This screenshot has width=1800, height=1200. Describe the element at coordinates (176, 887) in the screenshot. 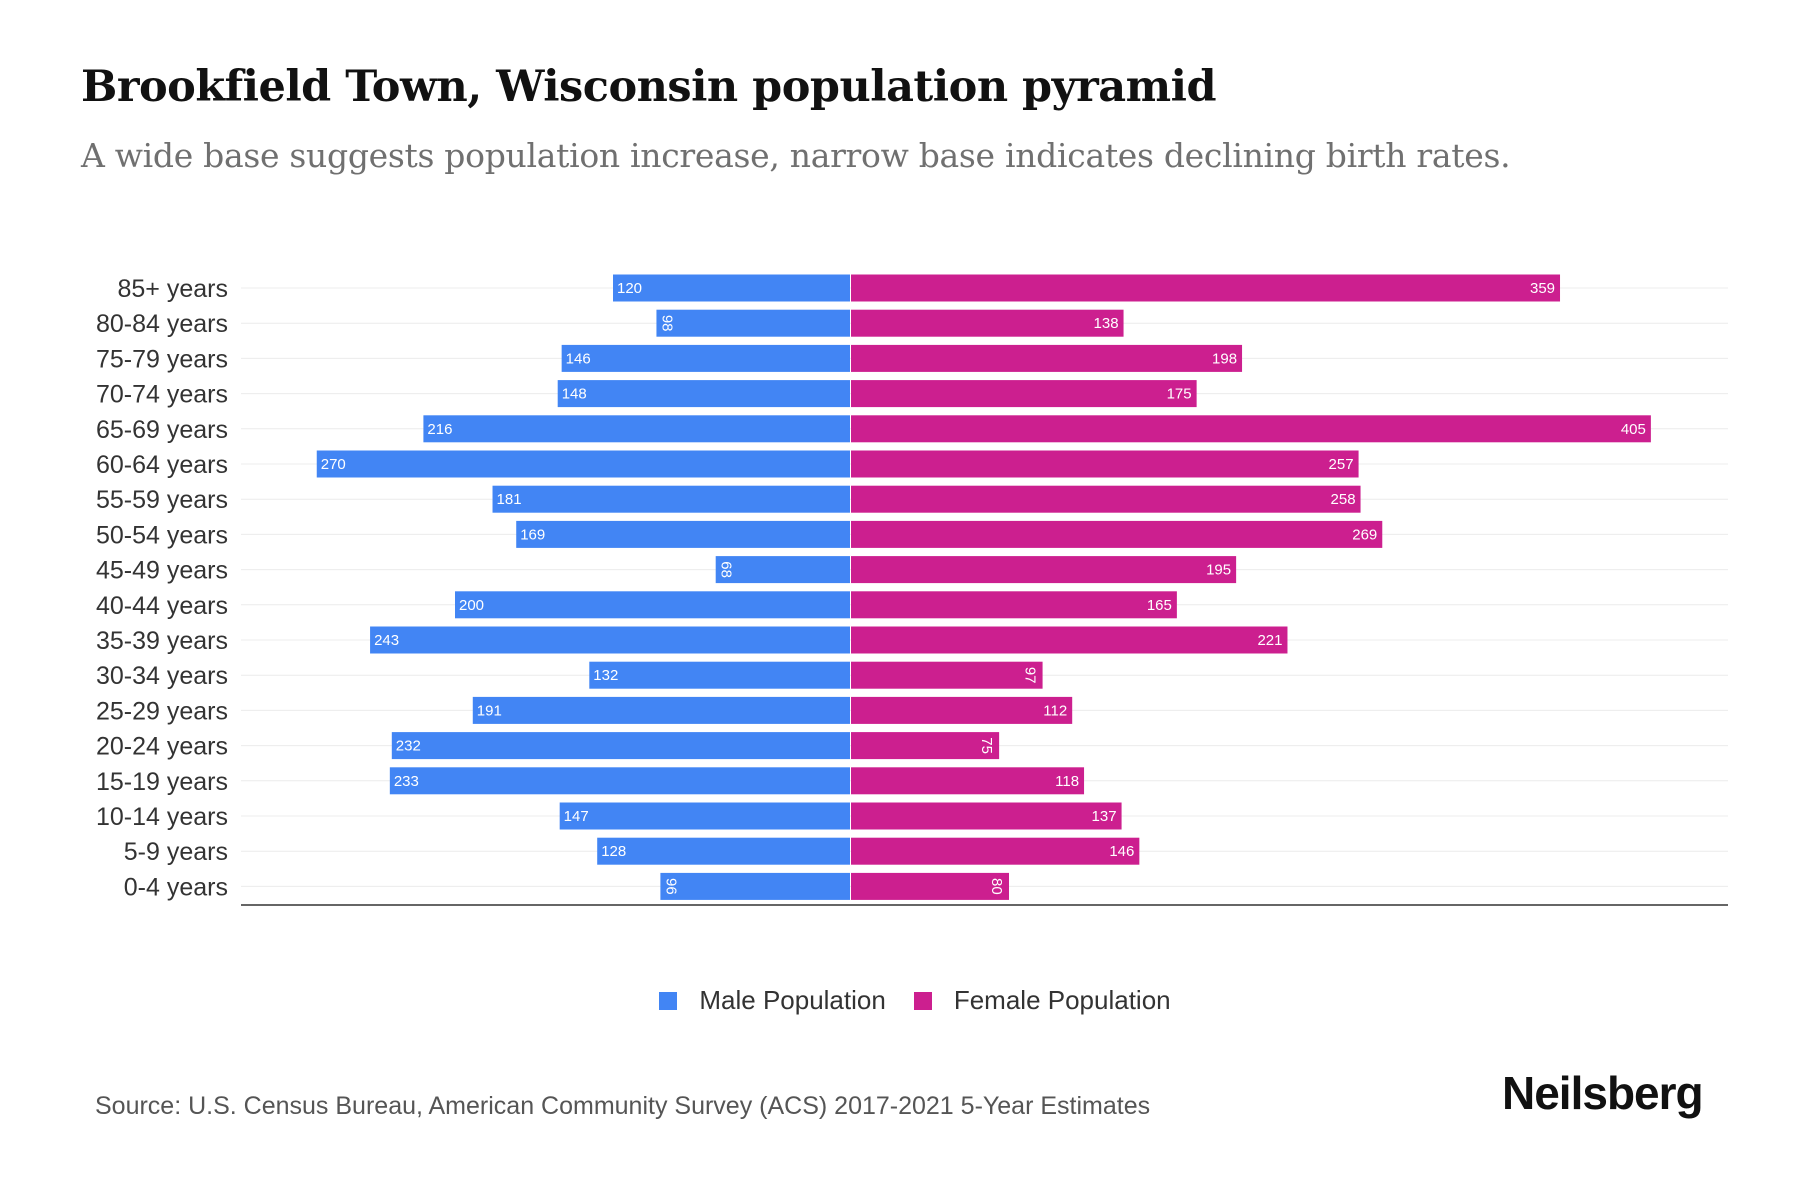

I see `age-label: 0-4 years` at that location.